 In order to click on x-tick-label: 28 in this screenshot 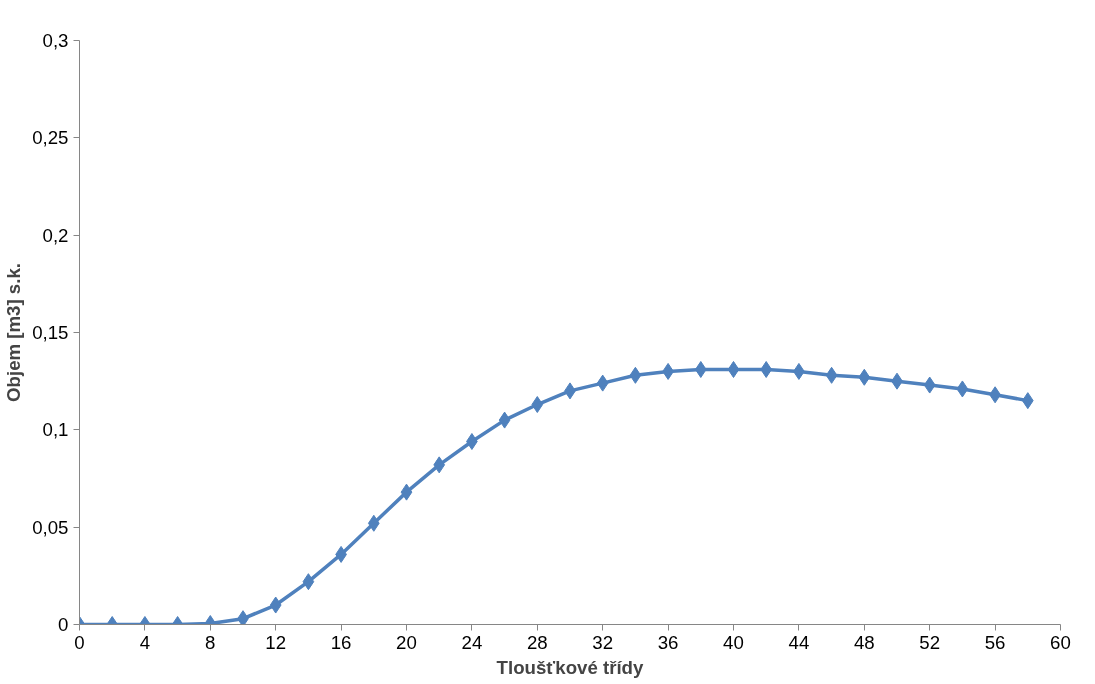, I will do `click(537, 642)`.